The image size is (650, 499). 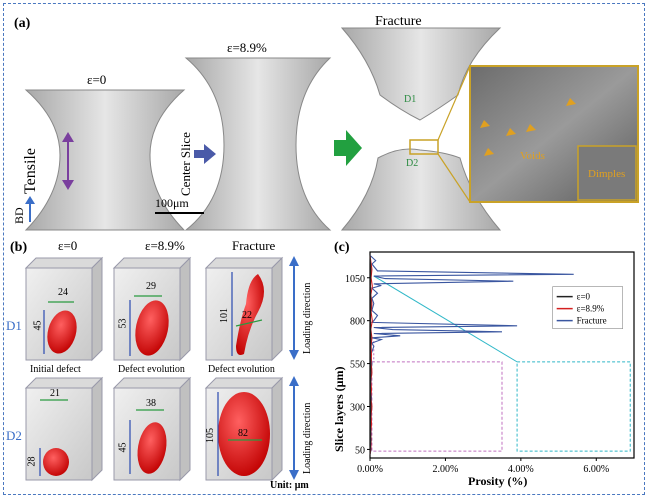 I want to click on legend-label: ε=8.9%, so click(x=591, y=309).